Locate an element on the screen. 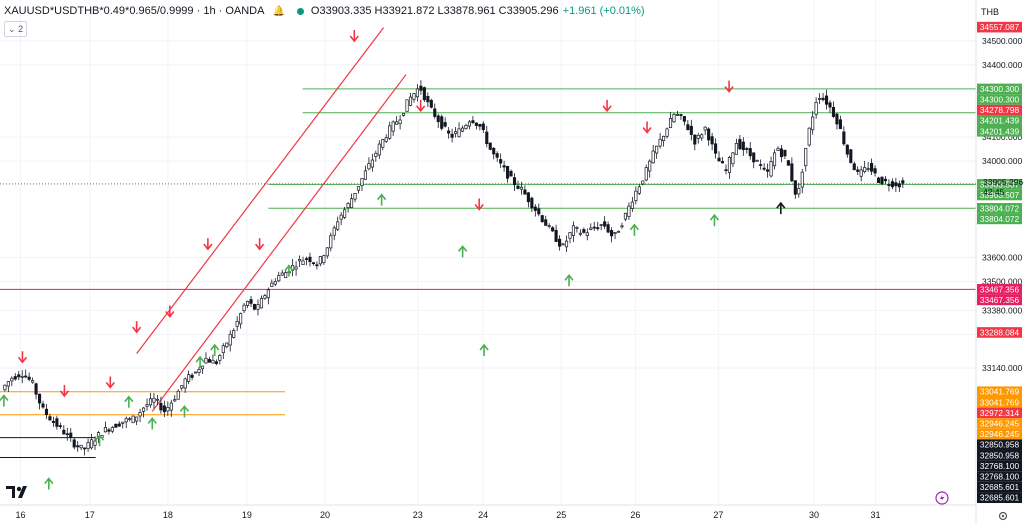 The width and height of the screenshot is (1024, 523). magic-icon is located at coordinates (942, 498).